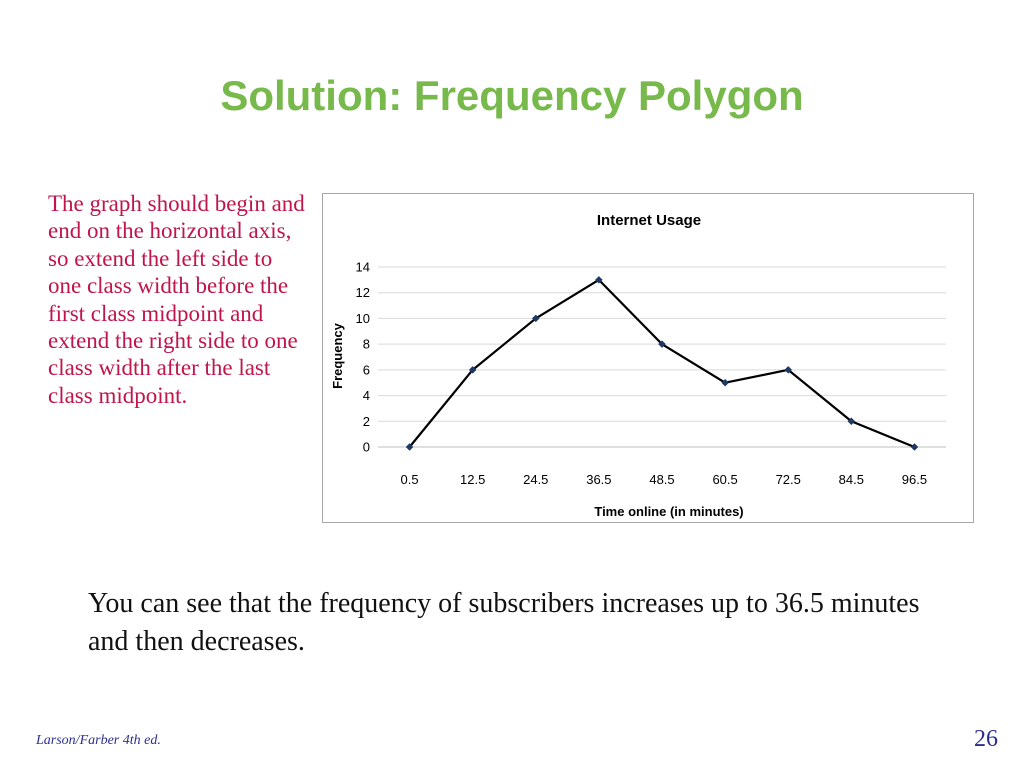 The height and width of the screenshot is (768, 1024). Describe the element at coordinates (366, 344) in the screenshot. I see `y-tick-label: 8` at that location.